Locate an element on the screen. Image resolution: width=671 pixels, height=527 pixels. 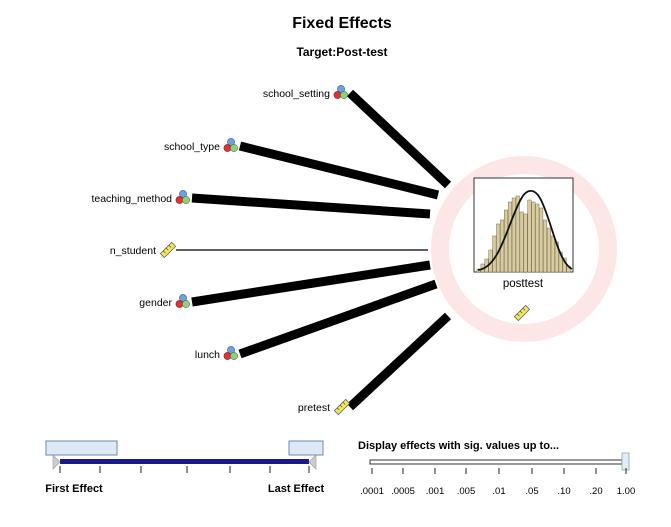
edge-school-type is located at coordinates (339, 170).